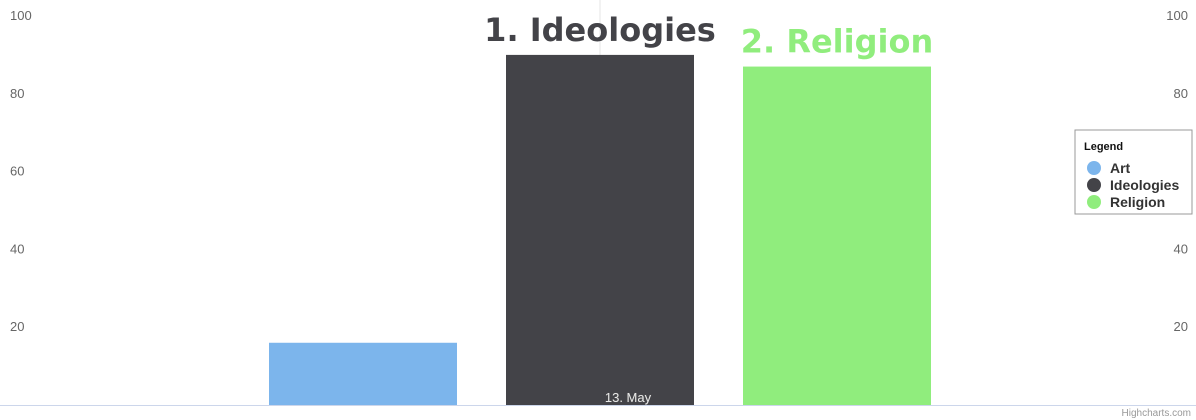  I want to click on credits-link: Highcharts.com, so click(1156, 413).